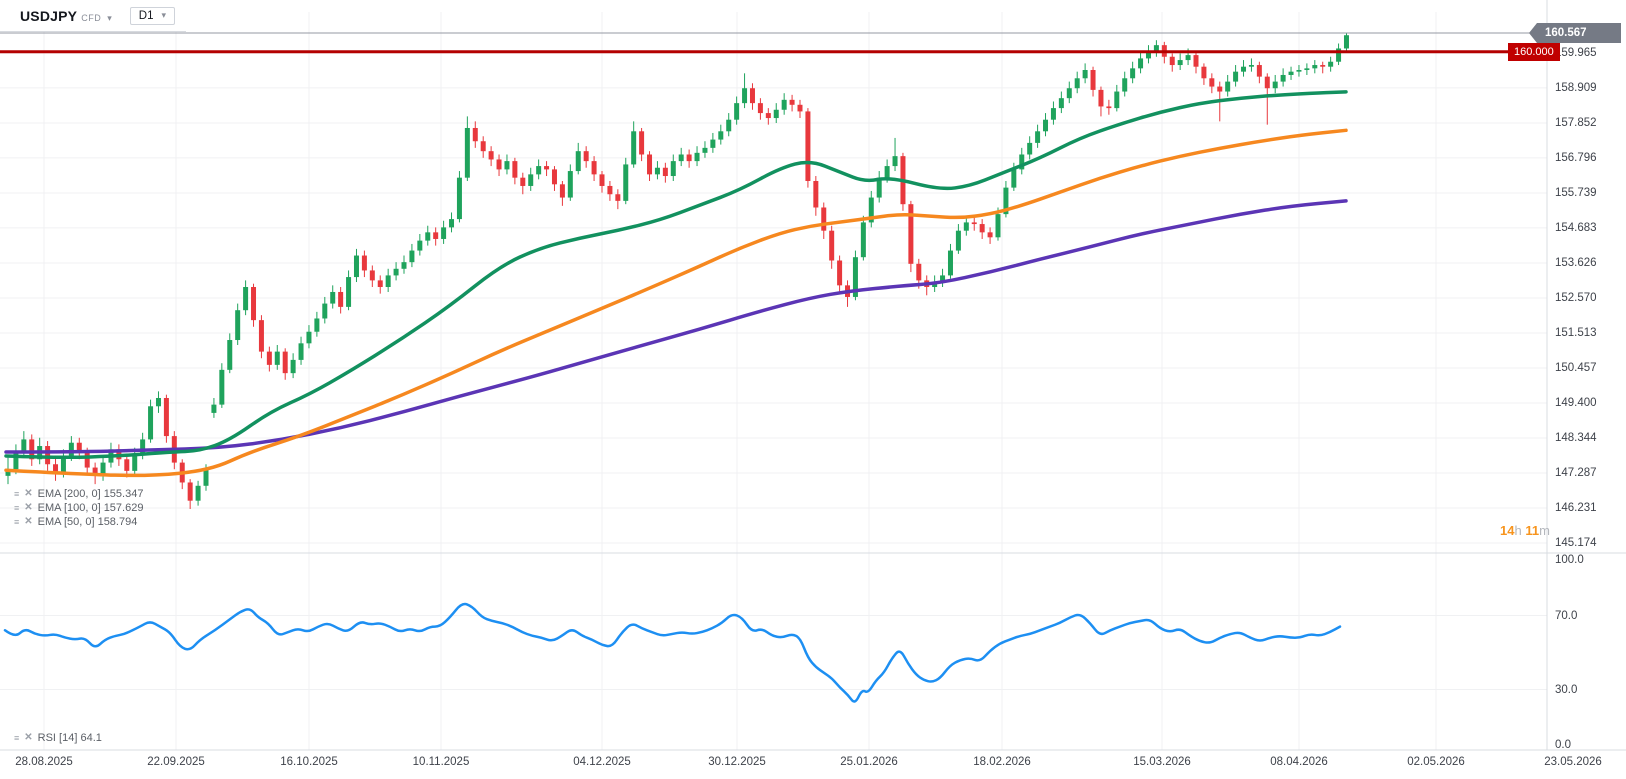 The width and height of the screenshot is (1626, 779). I want to click on toolbar: USDJPY CFD ▾ D1 ▾, so click(93, 16).